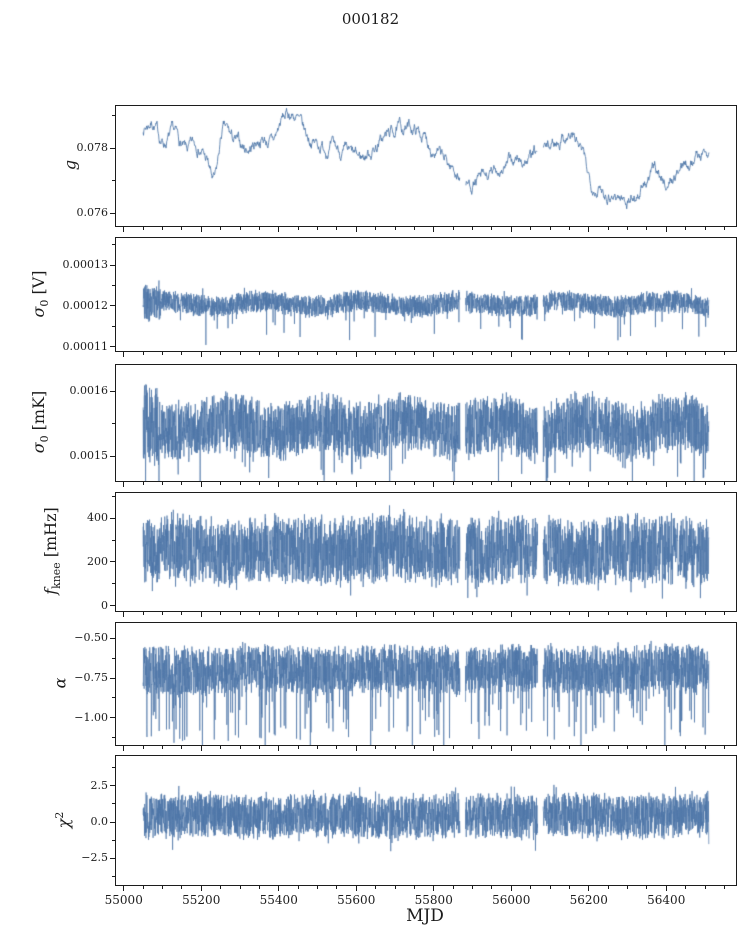 This screenshot has height=944, width=741. Describe the element at coordinates (85, 265) in the screenshot. I see `y-tick-label: 0.00013` at that location.